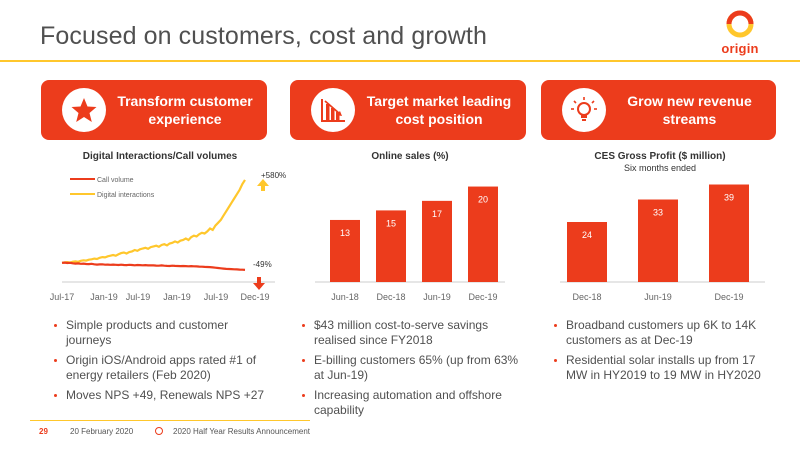 This screenshot has height=450, width=800. What do you see at coordinates (729, 198) in the screenshot?
I see `bar-value-label: 39` at bounding box center [729, 198].